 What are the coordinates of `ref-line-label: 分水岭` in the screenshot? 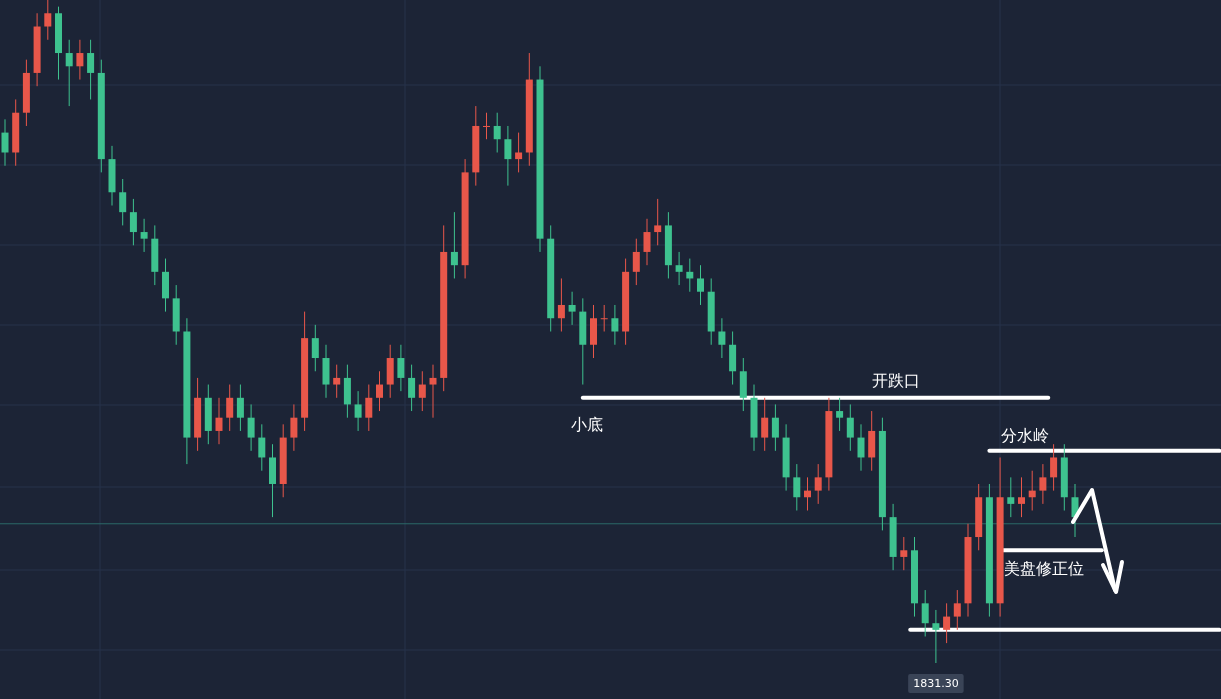 It's located at (1025, 435).